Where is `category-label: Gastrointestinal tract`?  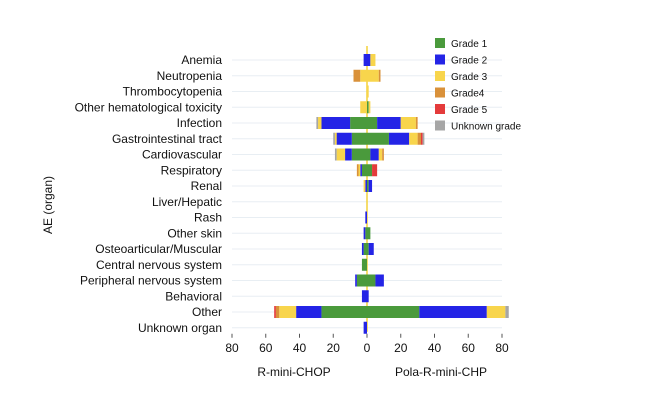
category-label: Gastrointestinal tract is located at coordinates (167, 139).